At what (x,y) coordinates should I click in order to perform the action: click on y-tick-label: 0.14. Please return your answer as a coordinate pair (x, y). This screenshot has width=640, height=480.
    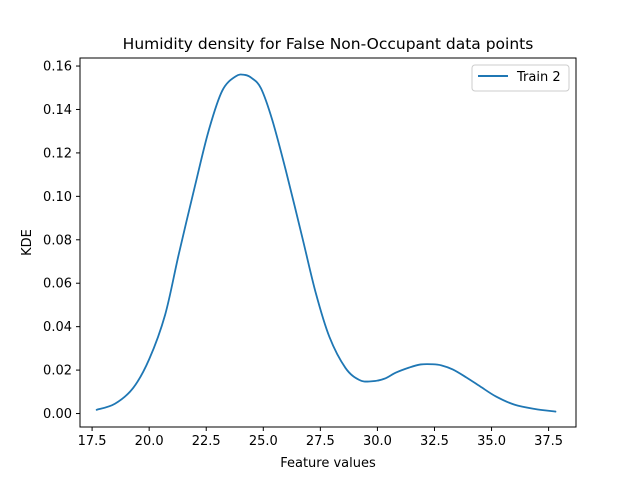
    Looking at the image, I should click on (57, 110).